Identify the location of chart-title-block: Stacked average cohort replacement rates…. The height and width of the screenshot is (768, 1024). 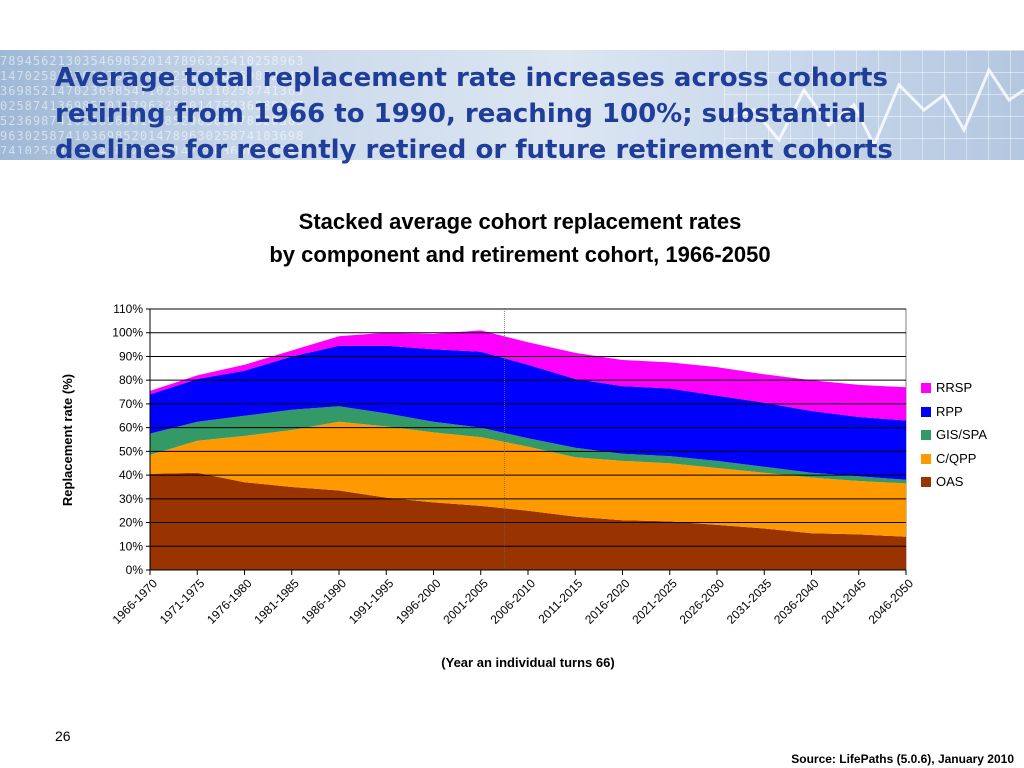
(520, 238).